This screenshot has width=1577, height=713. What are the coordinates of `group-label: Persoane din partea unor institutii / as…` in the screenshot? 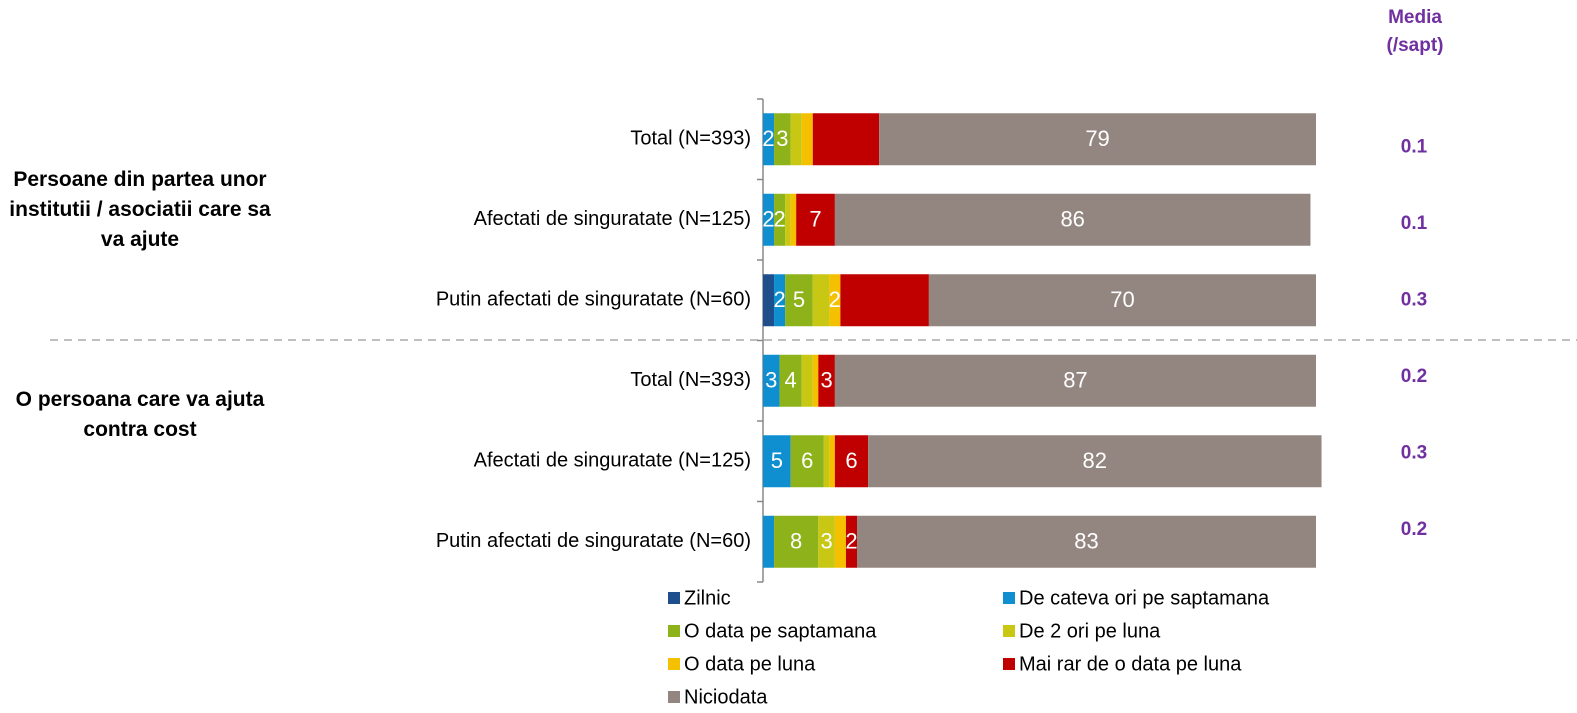 It's located at (140, 209).